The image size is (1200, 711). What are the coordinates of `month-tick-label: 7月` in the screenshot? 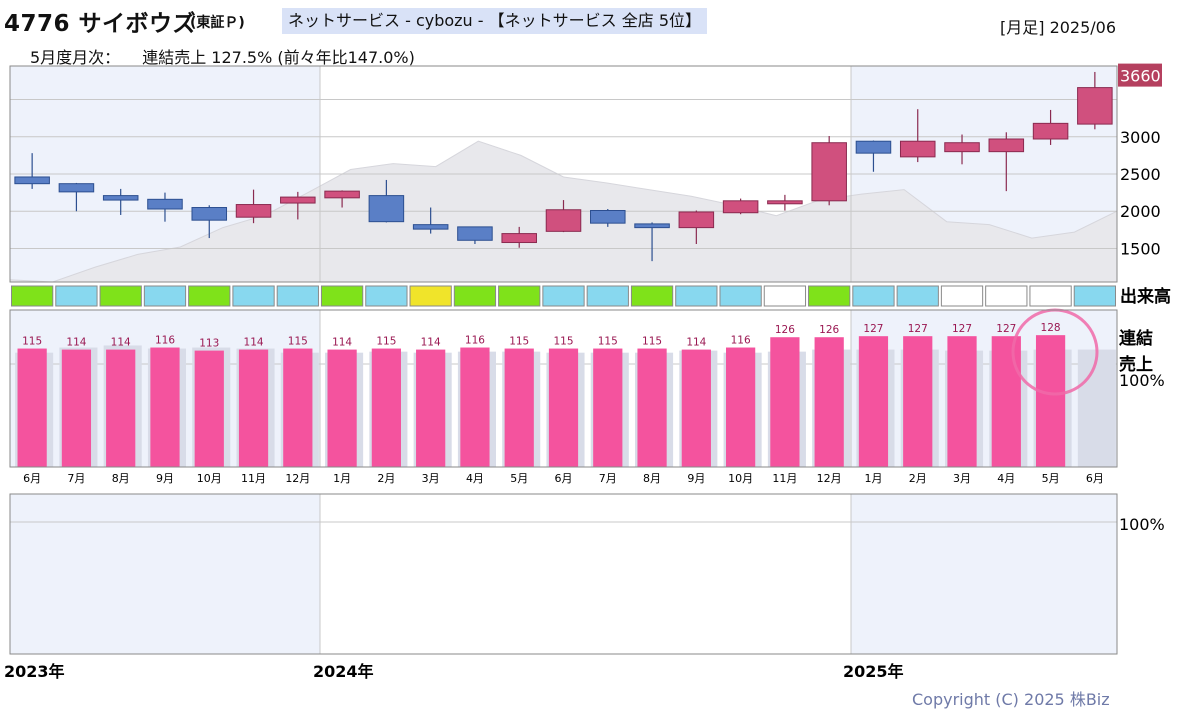 It's located at (76, 478).